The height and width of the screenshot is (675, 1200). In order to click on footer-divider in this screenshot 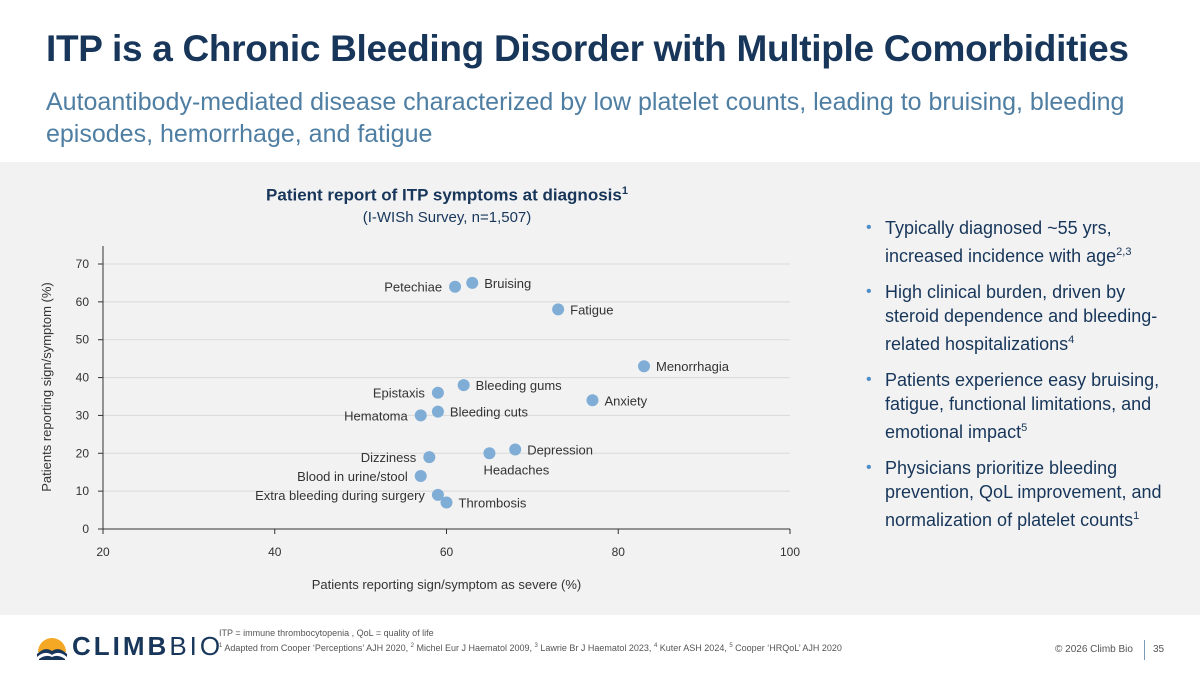, I will do `click(1144, 650)`.